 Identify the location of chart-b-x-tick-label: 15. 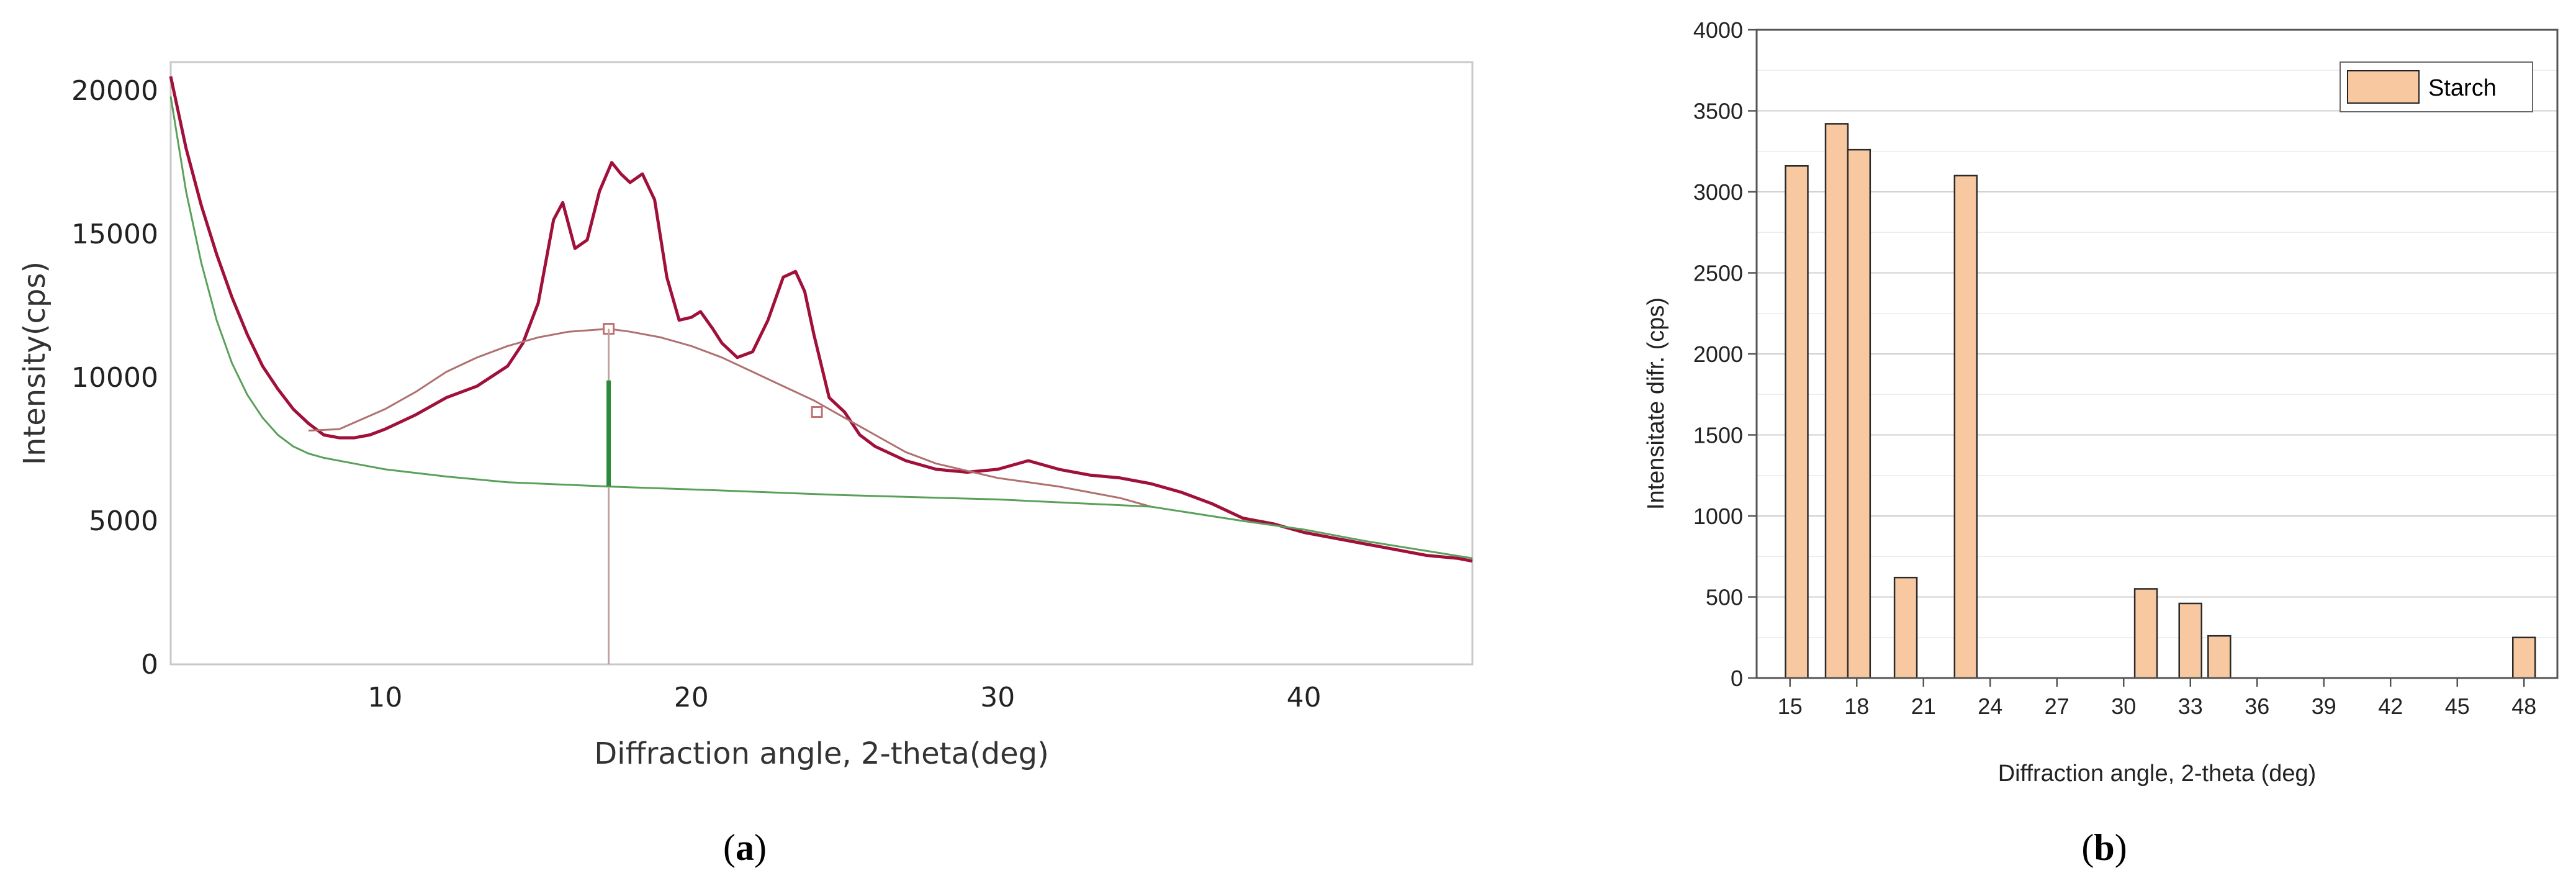
(1790, 706).